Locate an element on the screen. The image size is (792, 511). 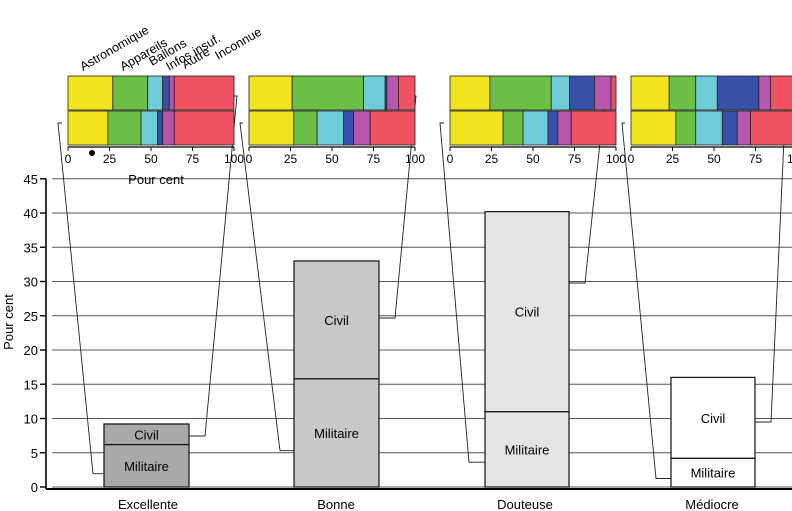
inset-panel-2: 0 25 50 75 100 is located at coordinates (335, 120).